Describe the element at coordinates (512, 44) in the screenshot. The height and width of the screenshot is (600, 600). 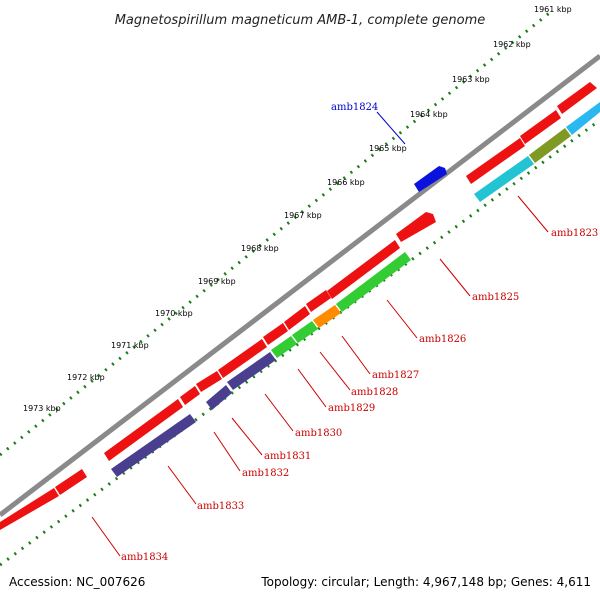
I see `tick-label: 1962 kbp` at that location.